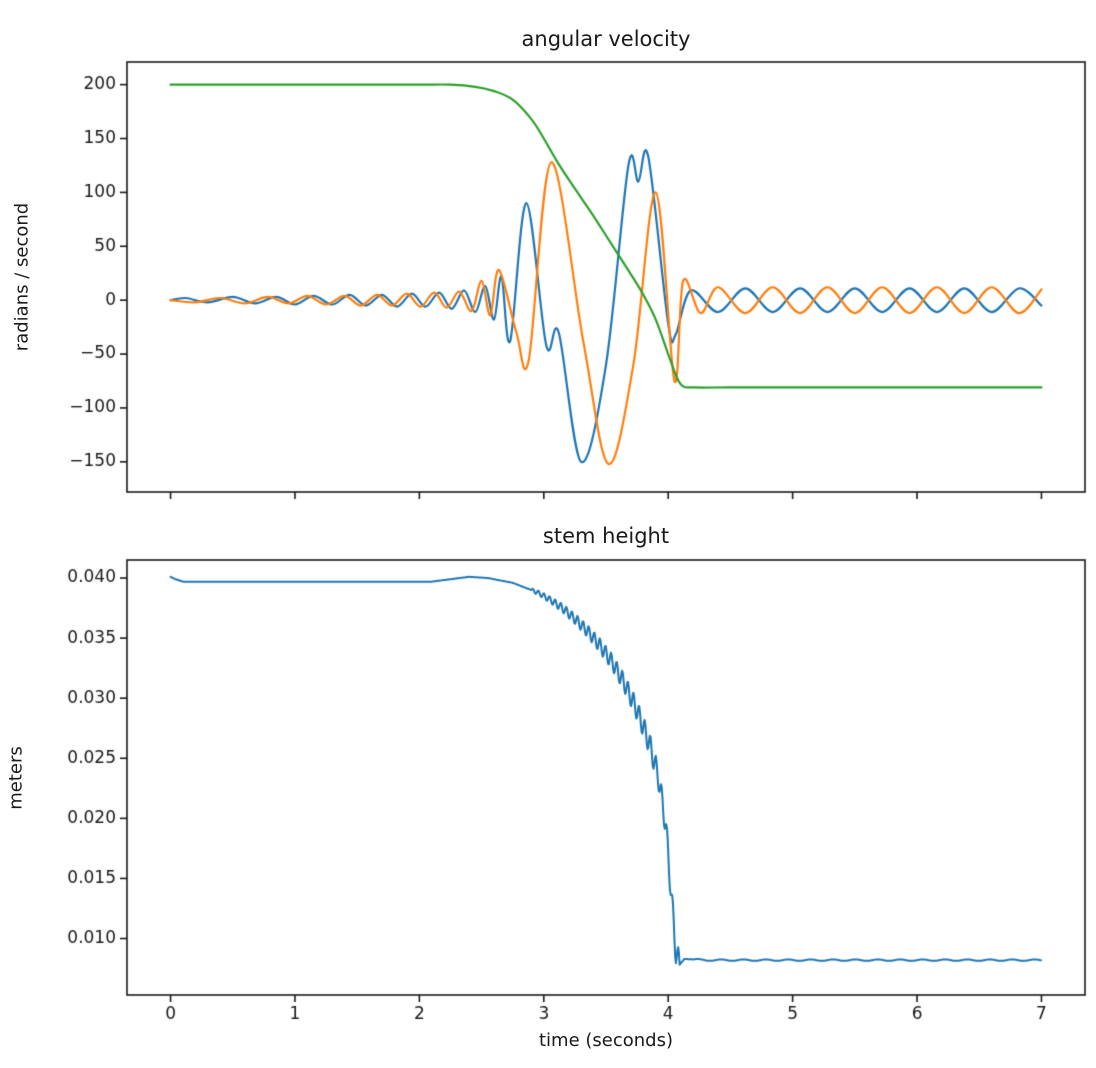  What do you see at coordinates (16, 778) in the screenshot?
I see `y-axis-label-meters: meters` at bounding box center [16, 778].